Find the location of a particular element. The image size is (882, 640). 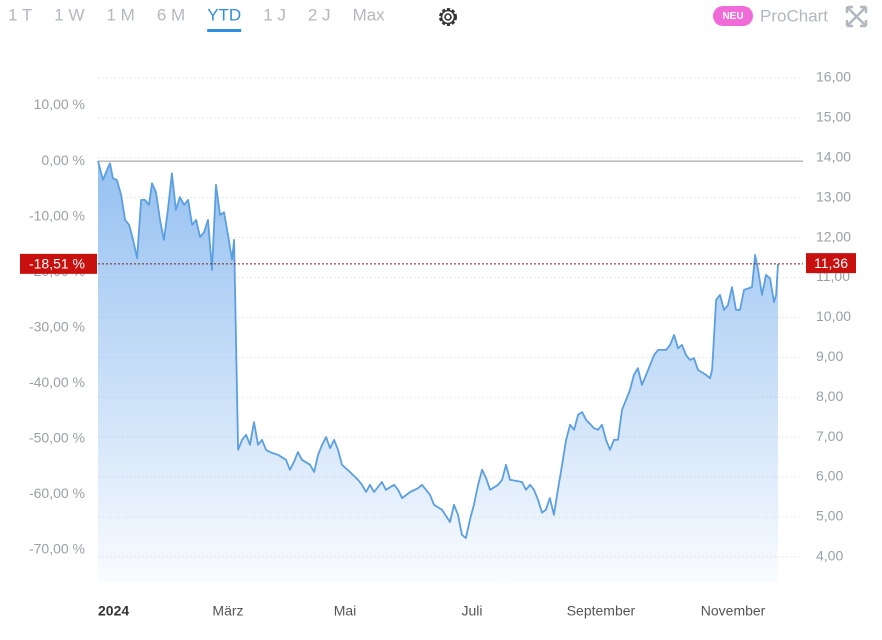

y2-tick-label: 16,00 is located at coordinates (833, 77).